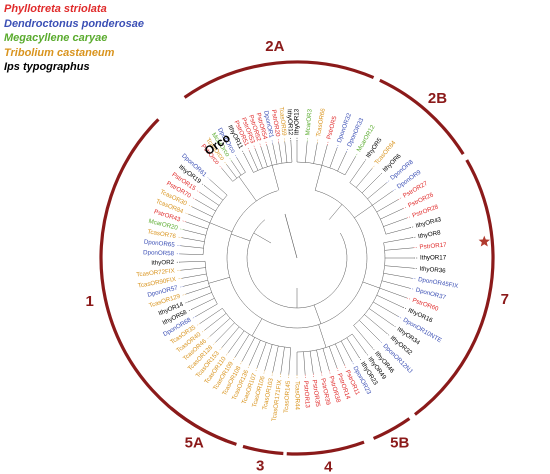 Image resolution: width=550 pixels, height=474 pixels. What do you see at coordinates (429, 223) in the screenshot?
I see `leaf-label-ithyor43: IthyOR43` at bounding box center [429, 223].